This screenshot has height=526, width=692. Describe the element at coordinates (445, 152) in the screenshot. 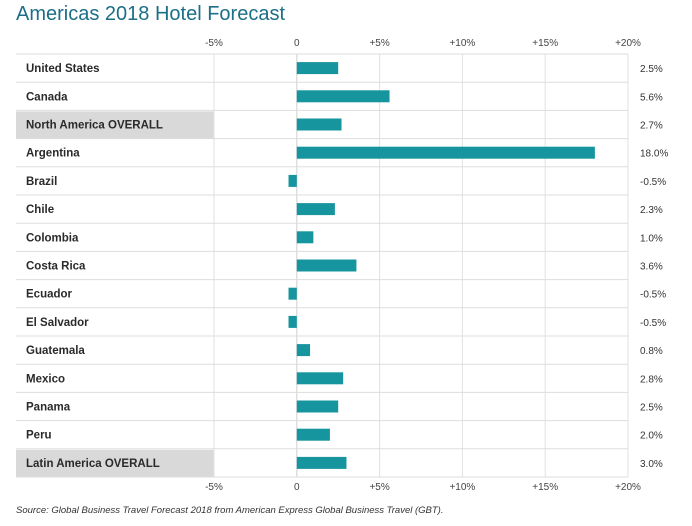

I see `bar-argentina` at that location.